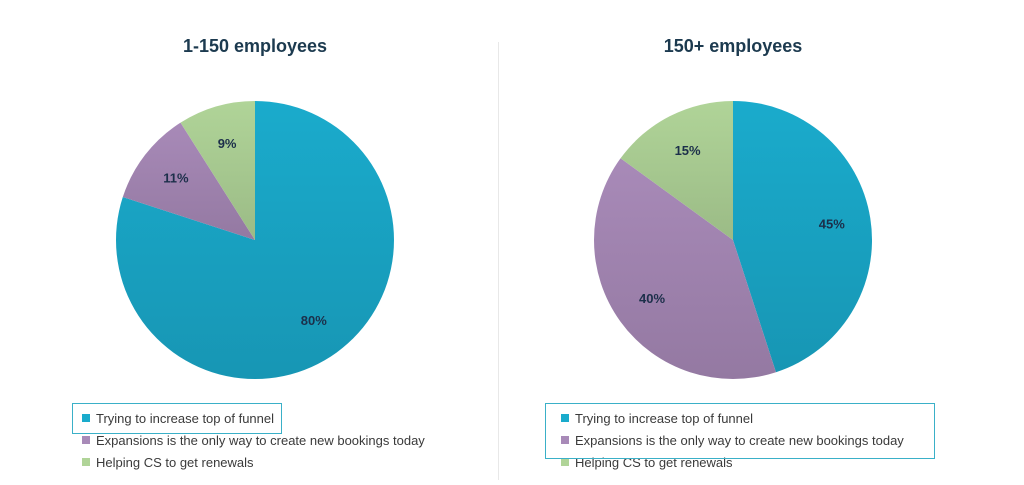 This screenshot has height=485, width=1024. What do you see at coordinates (733, 46) in the screenshot?
I see `chart-title: 150+ employees` at bounding box center [733, 46].